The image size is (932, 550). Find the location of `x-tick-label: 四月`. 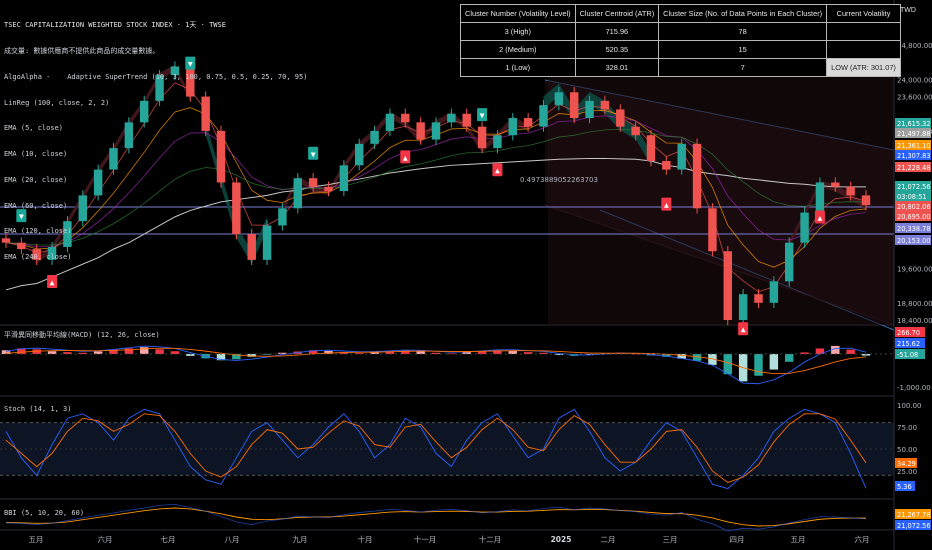

x-tick-label: 四月 is located at coordinates (737, 539).